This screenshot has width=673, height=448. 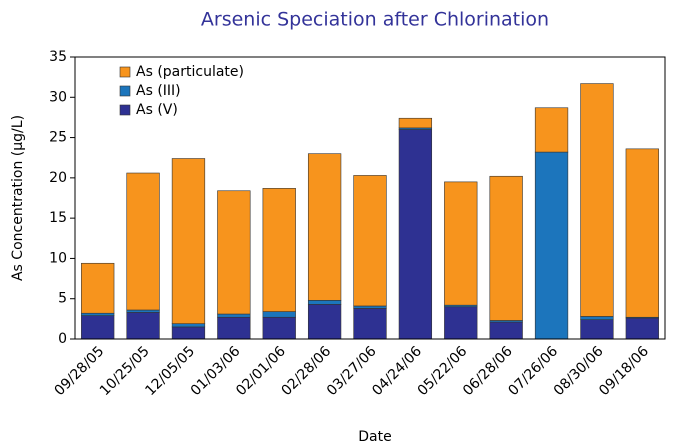 What do you see at coordinates (58, 138) in the screenshot?
I see `y-tick-label: 25` at bounding box center [58, 138].